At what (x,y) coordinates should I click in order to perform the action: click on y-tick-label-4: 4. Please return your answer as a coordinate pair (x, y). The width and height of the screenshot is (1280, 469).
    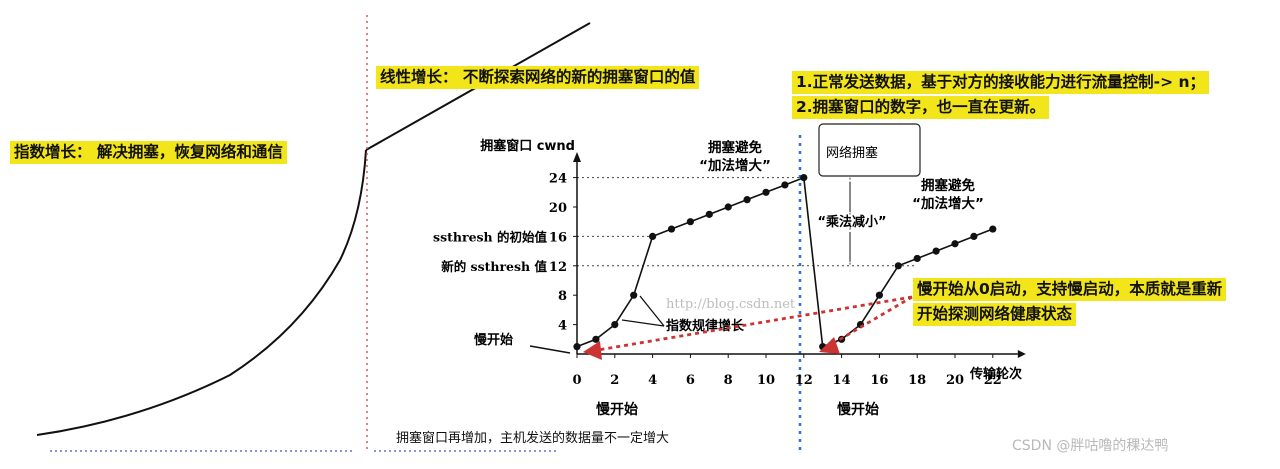
    Looking at the image, I should click on (562, 326).